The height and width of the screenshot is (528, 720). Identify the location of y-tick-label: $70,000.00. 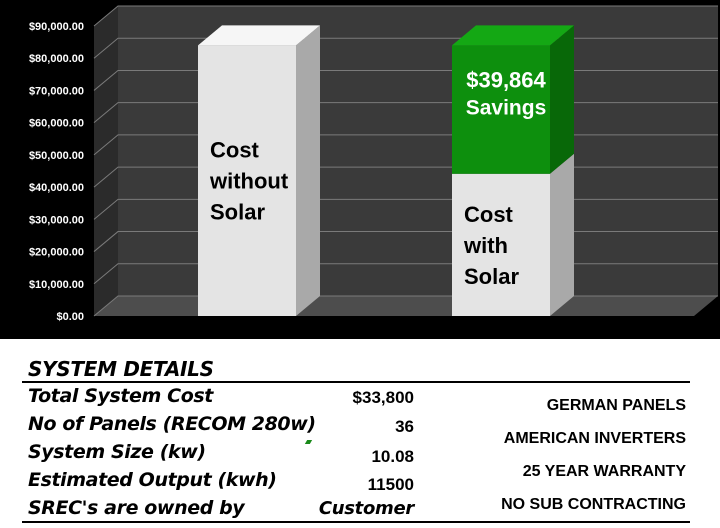
(56, 91).